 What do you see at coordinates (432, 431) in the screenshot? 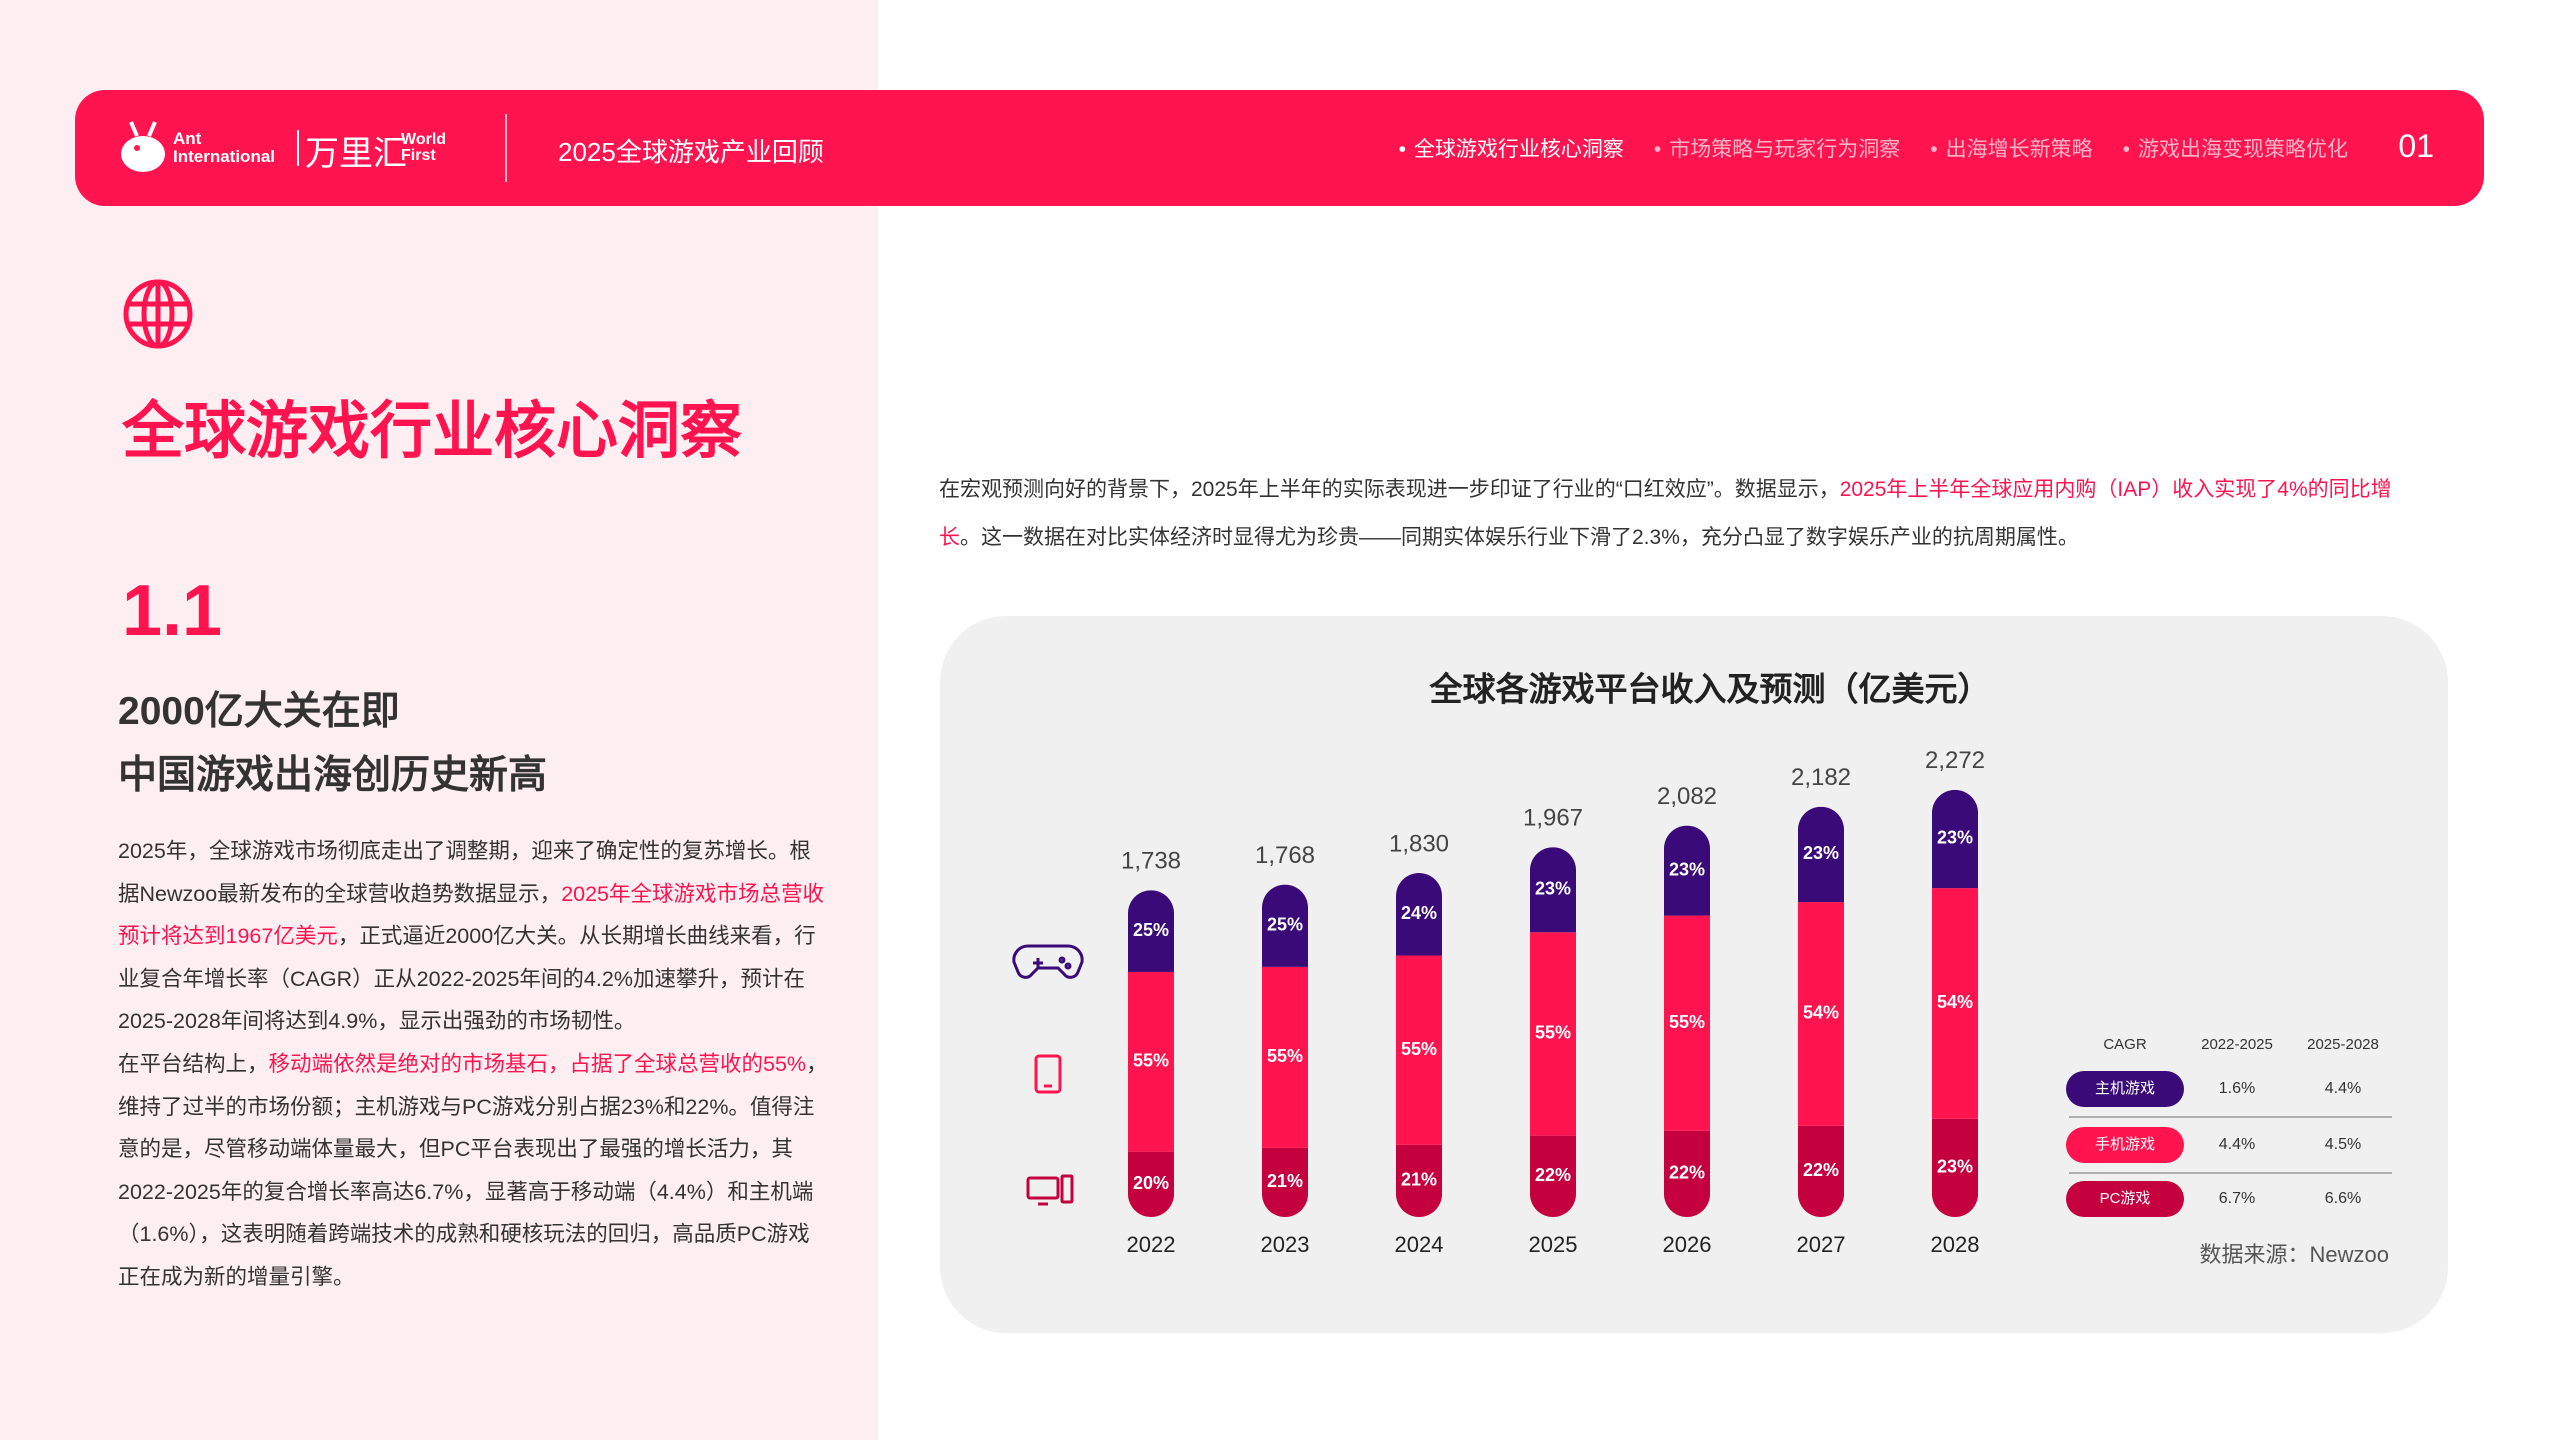
I see `section-title: 全球游戏行业核心洞察` at bounding box center [432, 431].